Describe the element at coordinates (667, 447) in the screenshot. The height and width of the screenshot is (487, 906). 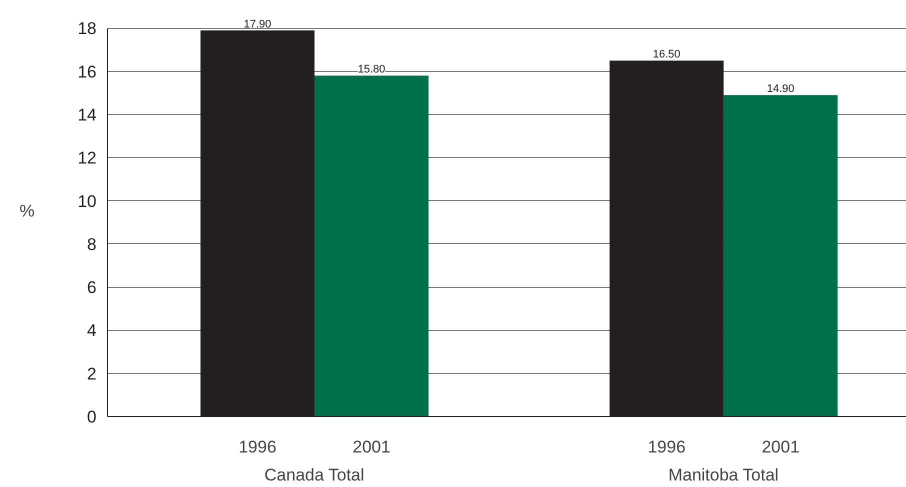
I see `text: 1996` at that location.